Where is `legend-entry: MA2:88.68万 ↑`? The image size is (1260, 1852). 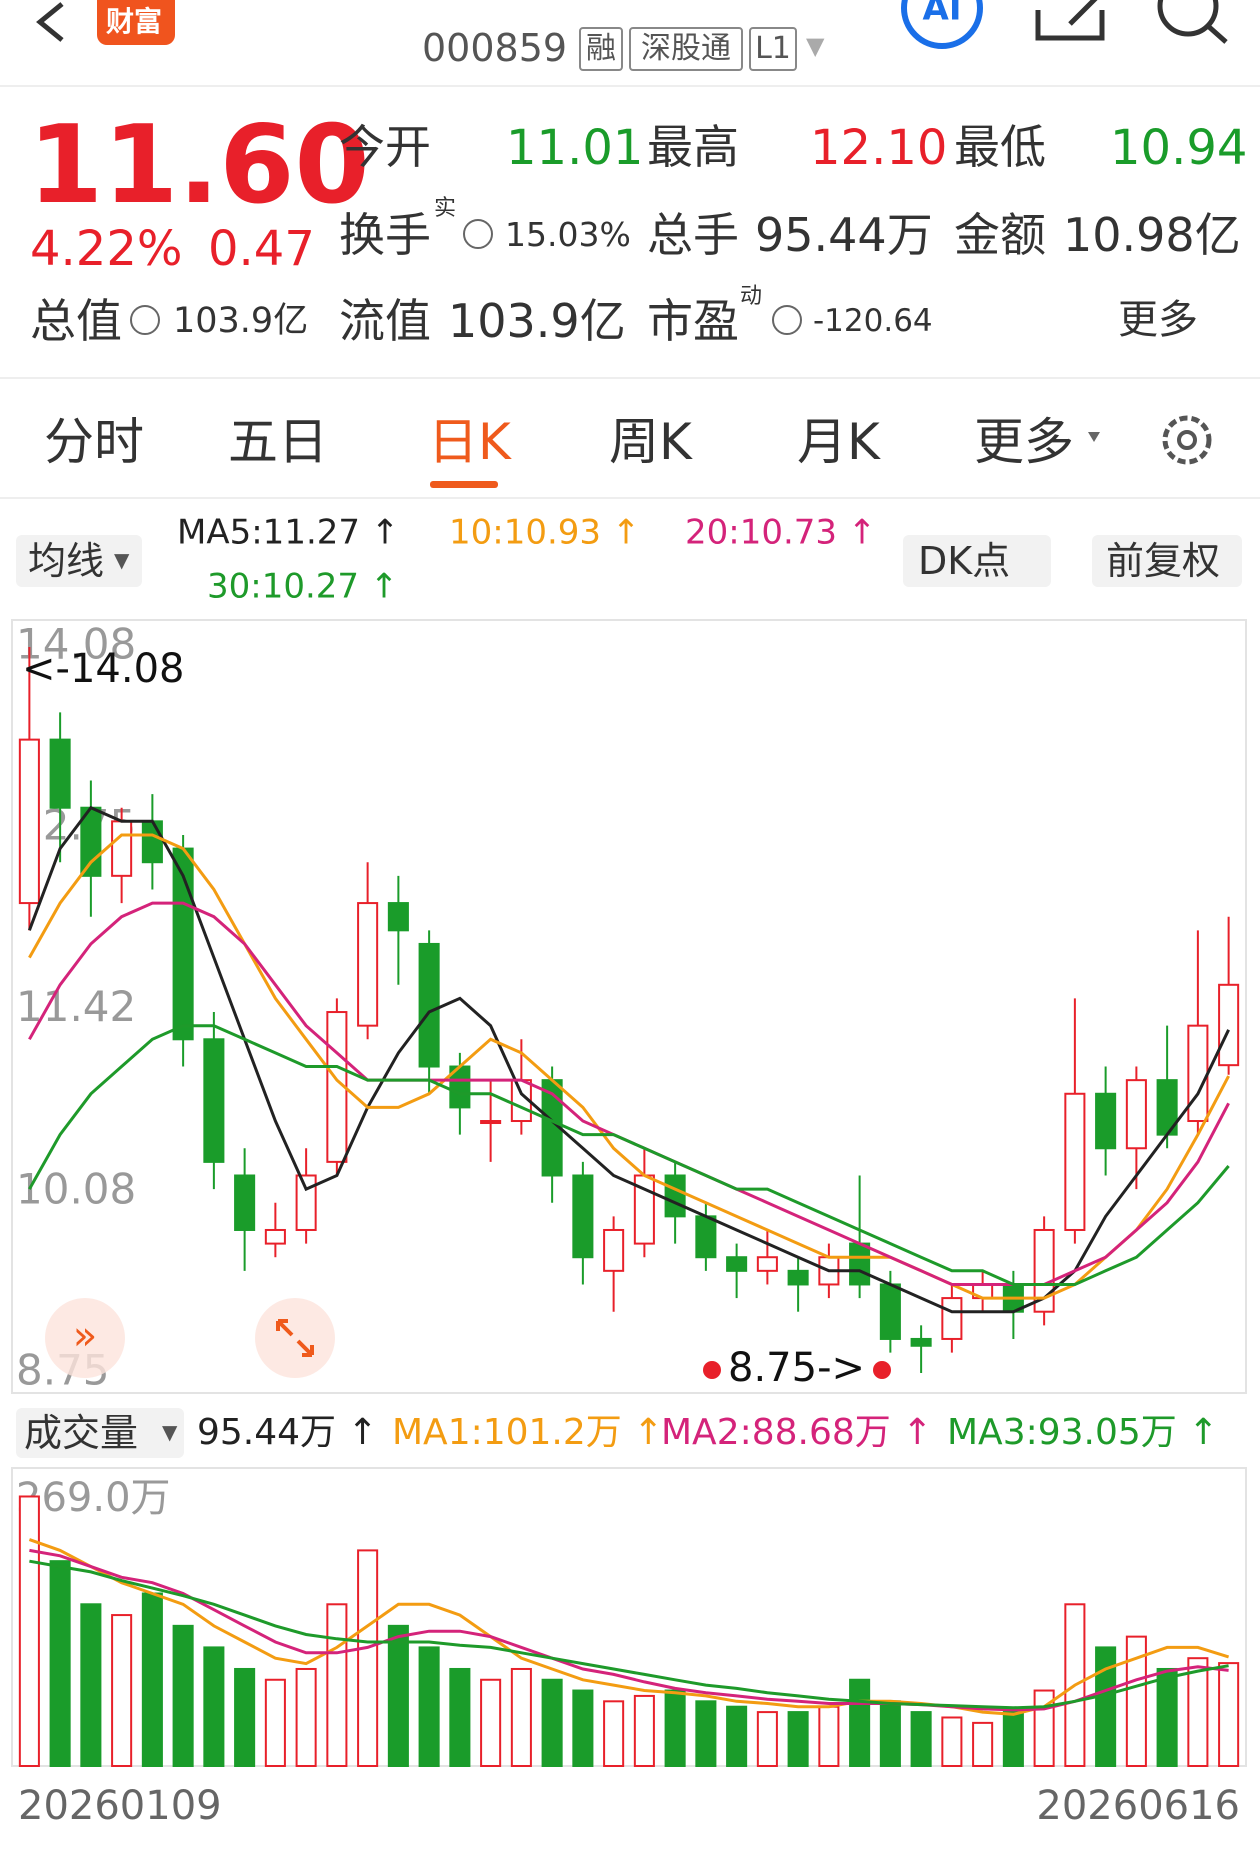 legend-entry: MA2:88.68万 ↑ is located at coordinates (796, 1432).